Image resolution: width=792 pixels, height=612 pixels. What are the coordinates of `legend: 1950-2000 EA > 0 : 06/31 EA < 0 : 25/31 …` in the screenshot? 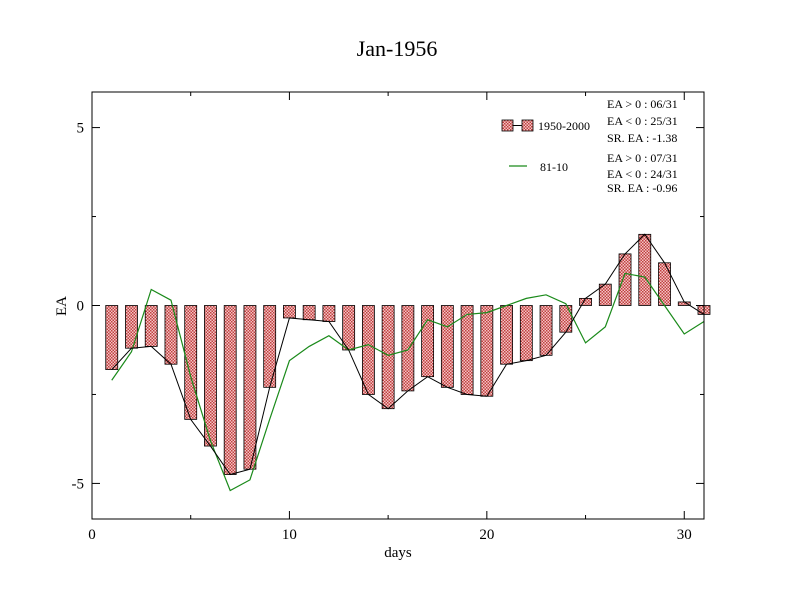 It's located at (589, 146).